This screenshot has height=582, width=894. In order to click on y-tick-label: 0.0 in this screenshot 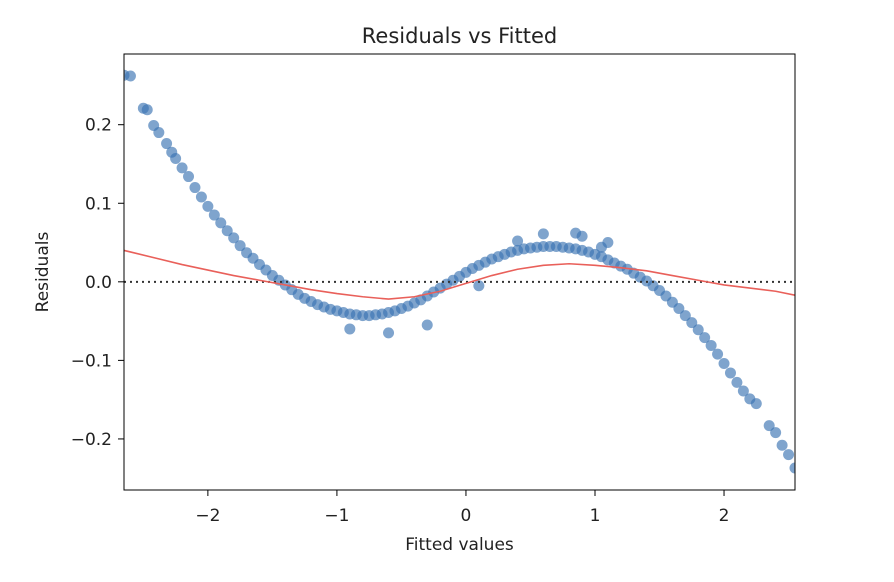, I will do `click(98, 283)`.